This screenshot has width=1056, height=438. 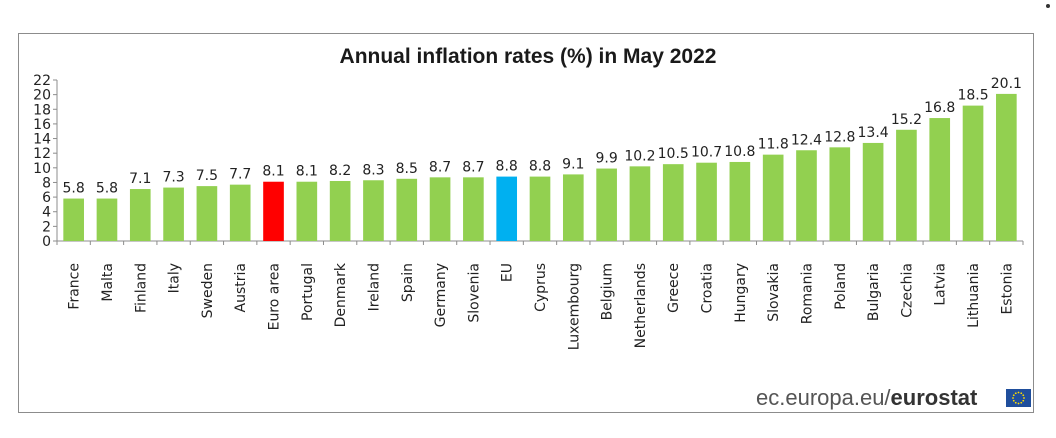 What do you see at coordinates (823, 397) in the screenshot?
I see `source-site: ec.europa.eu/` at bounding box center [823, 397].